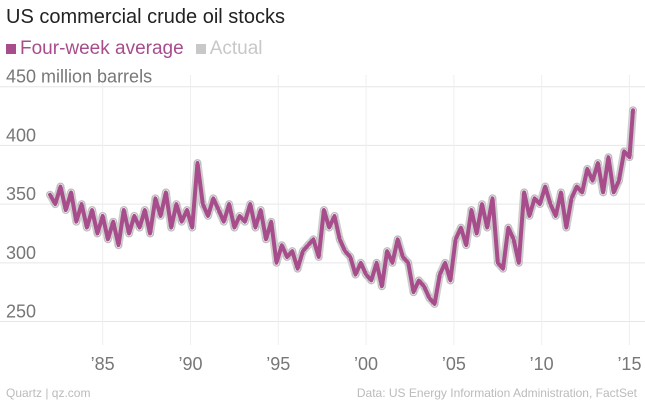  What do you see at coordinates (48, 393) in the screenshot?
I see `footer-source-left: Quartz | qz.com` at bounding box center [48, 393].